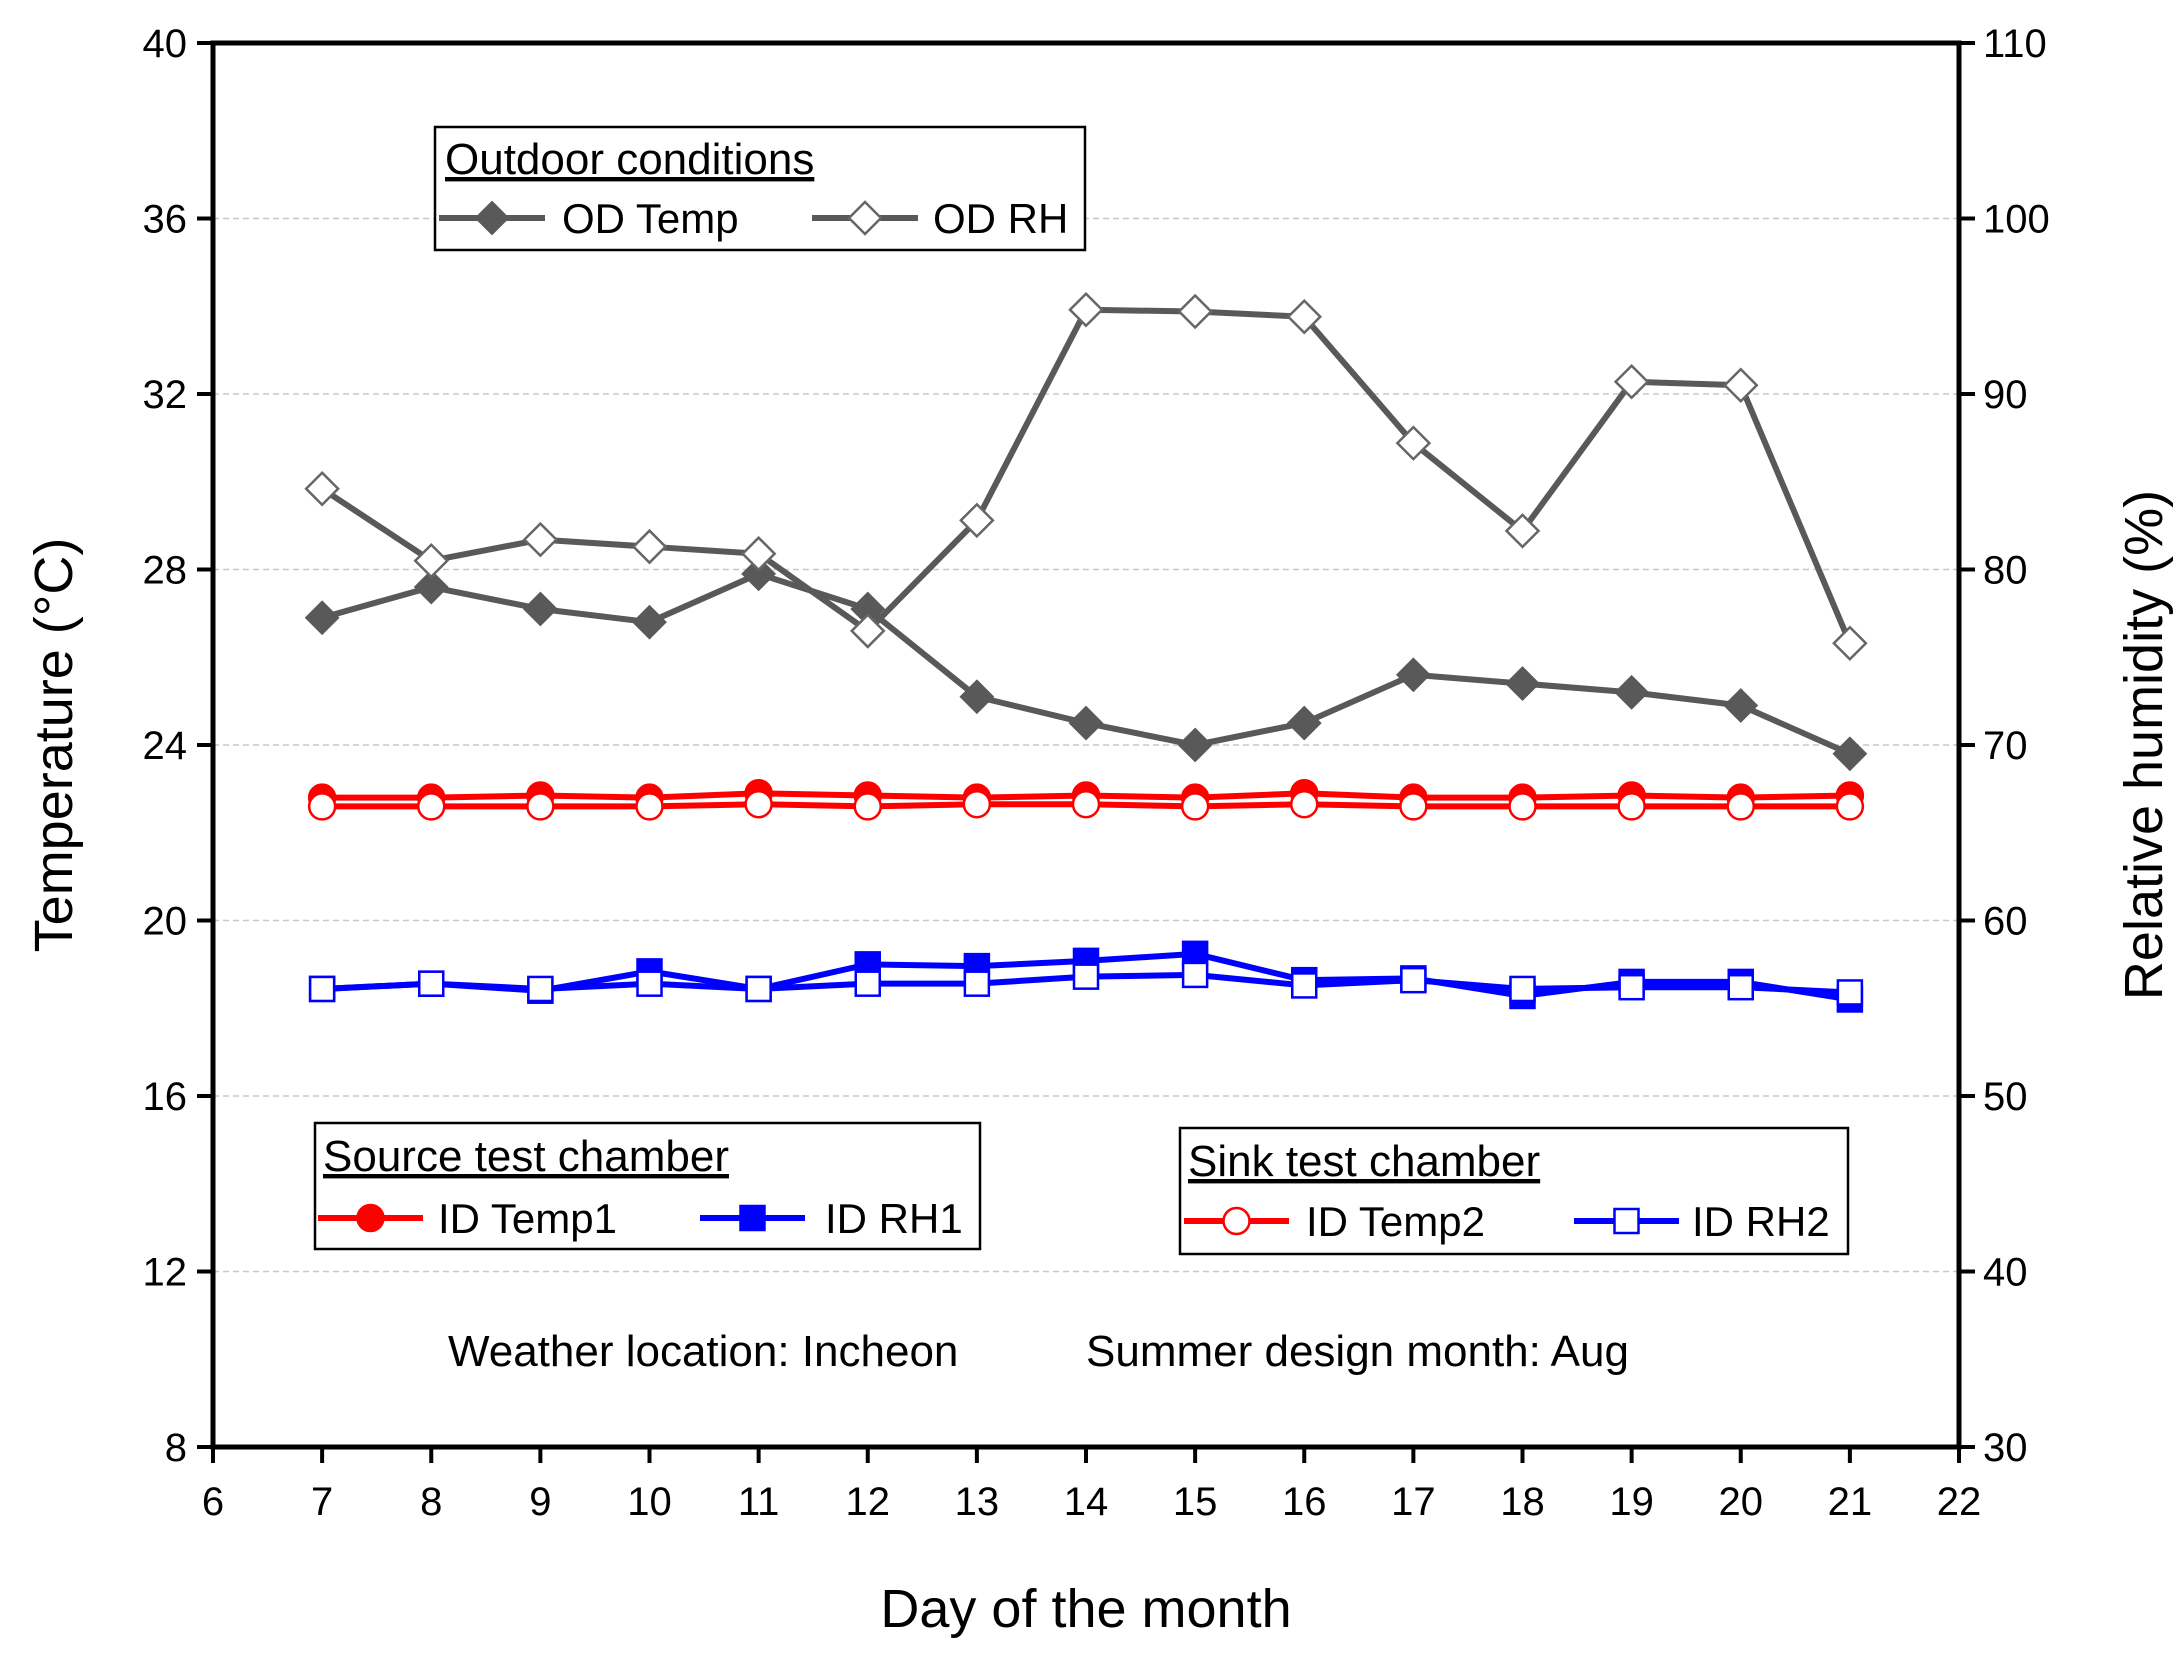 The image size is (2181, 1653). I want to click on x-tick-label-12: 18, so click(1522, 1502).